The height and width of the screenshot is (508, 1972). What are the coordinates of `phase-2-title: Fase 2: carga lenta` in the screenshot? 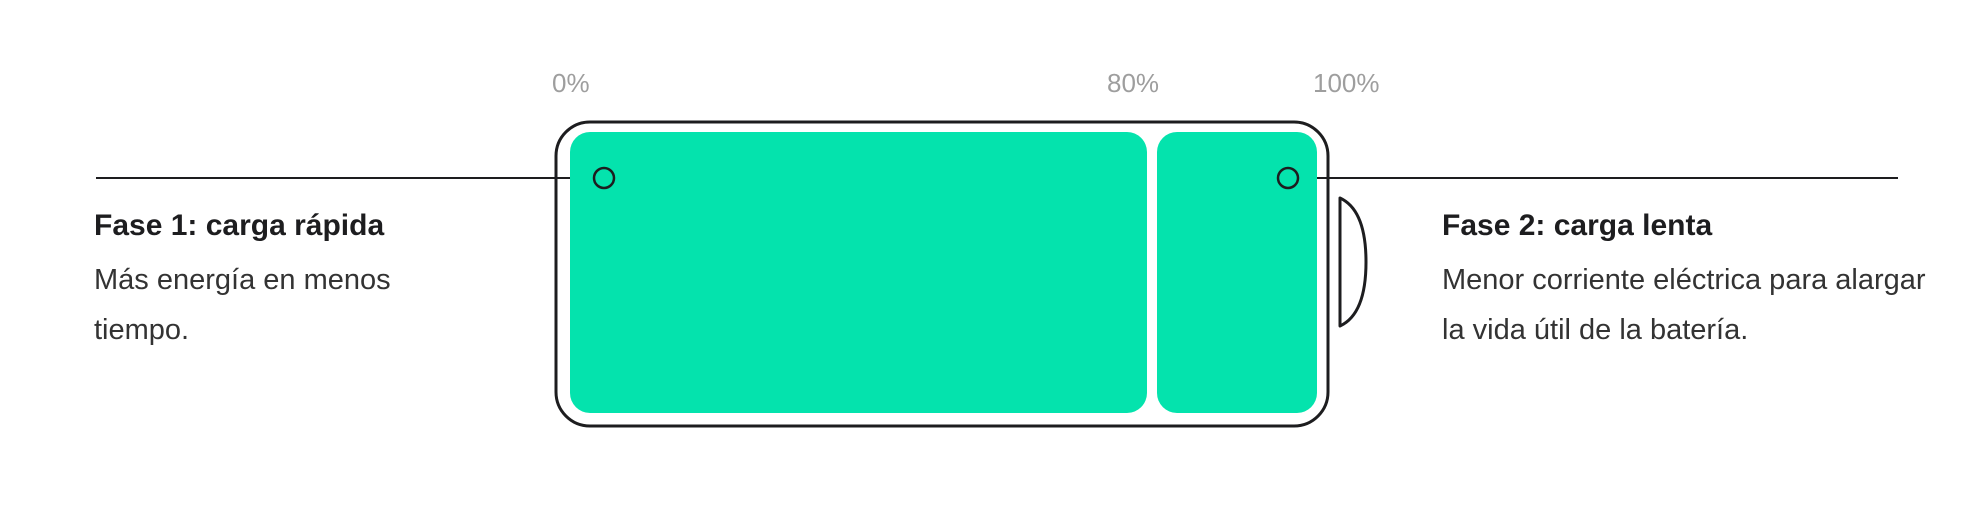 It's located at (1577, 225).